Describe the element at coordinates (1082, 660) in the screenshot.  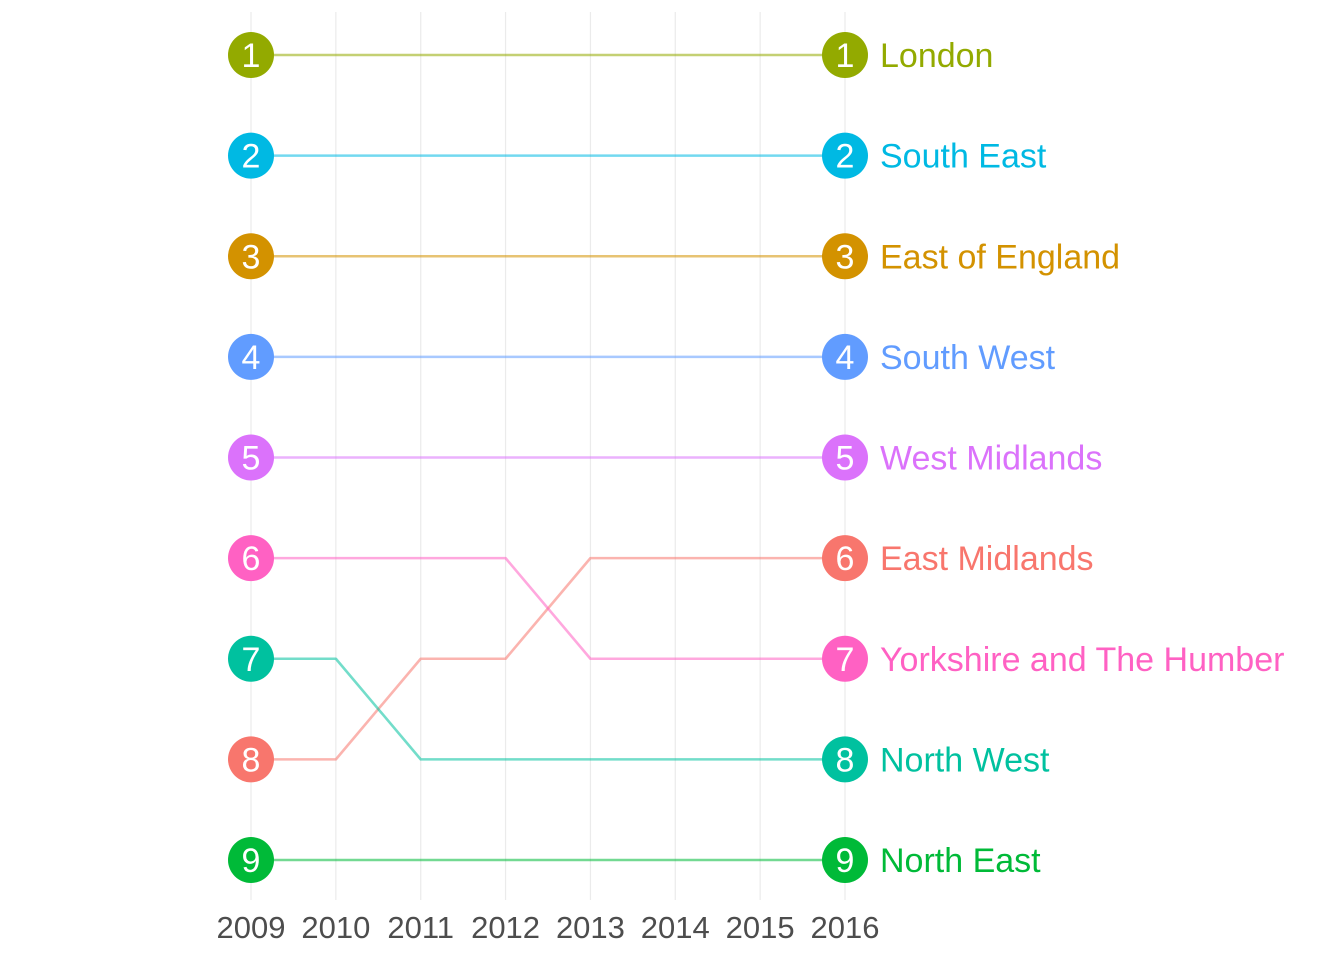
I see `series-name-label-yorkshire-and-the-humber: Yorkshire and The Humber` at that location.